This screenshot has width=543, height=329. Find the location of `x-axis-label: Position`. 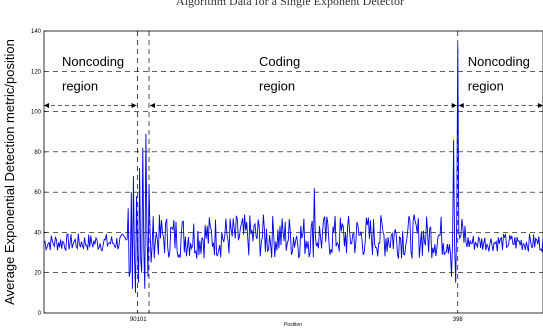

x-axis-label: Position is located at coordinates (293, 325).